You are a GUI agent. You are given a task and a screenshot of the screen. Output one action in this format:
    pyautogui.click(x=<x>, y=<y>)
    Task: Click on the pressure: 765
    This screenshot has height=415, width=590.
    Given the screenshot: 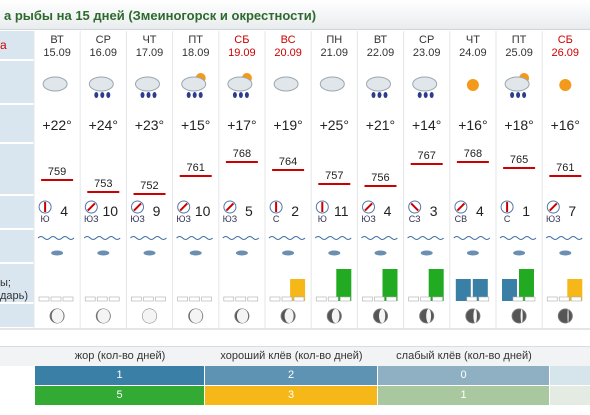 What is the action you would take?
    pyautogui.click(x=519, y=160)
    